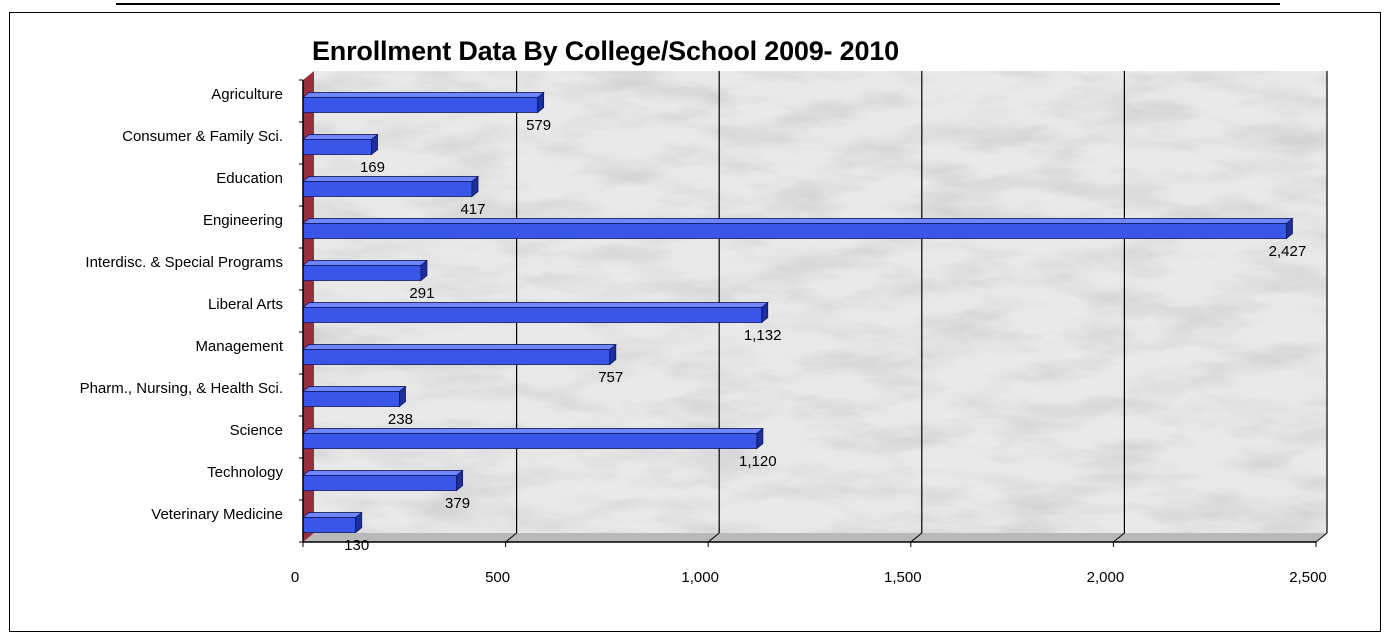 The height and width of the screenshot is (635, 1391). What do you see at coordinates (700, 577) in the screenshot?
I see `x-tick-label: 1,000` at bounding box center [700, 577].